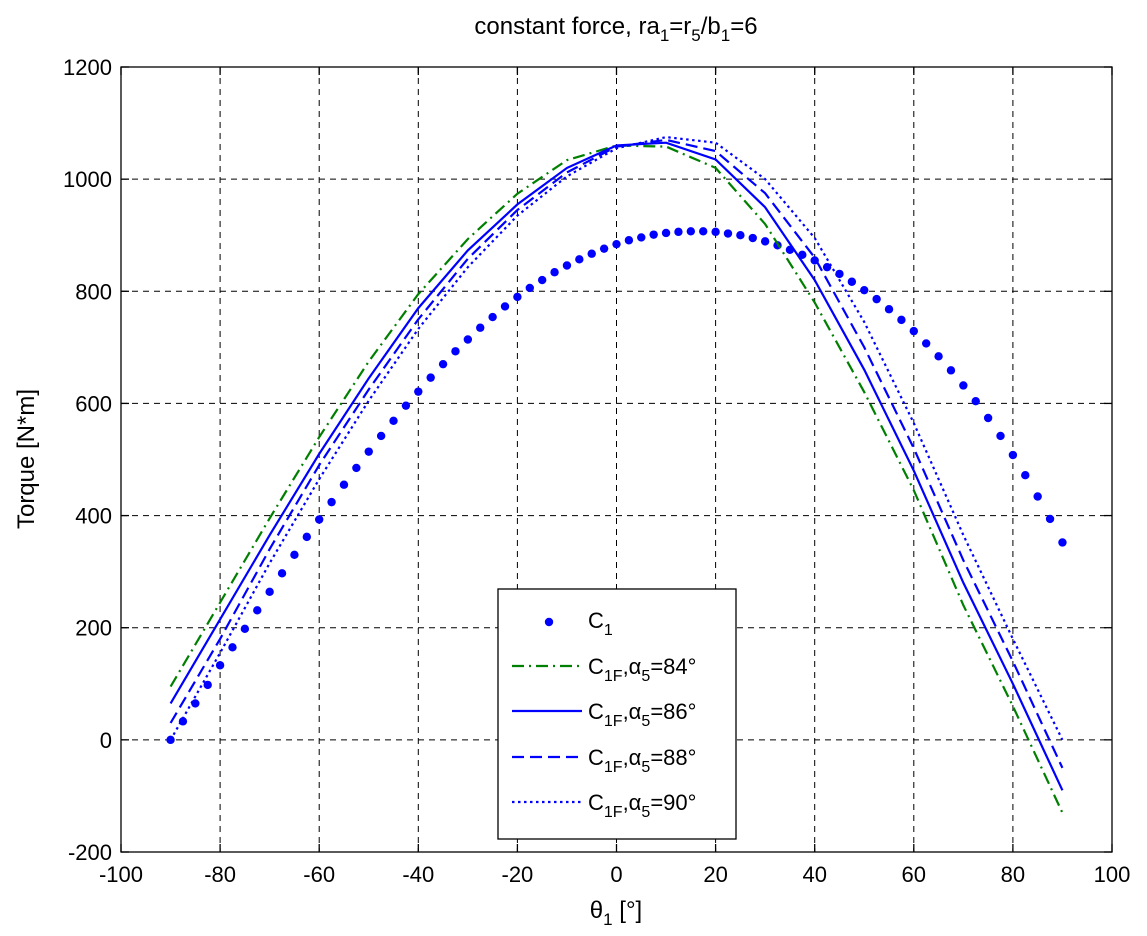 This screenshot has height=936, width=1147. What do you see at coordinates (87, 179) in the screenshot?
I see `y-tick-label: 1000` at bounding box center [87, 179].